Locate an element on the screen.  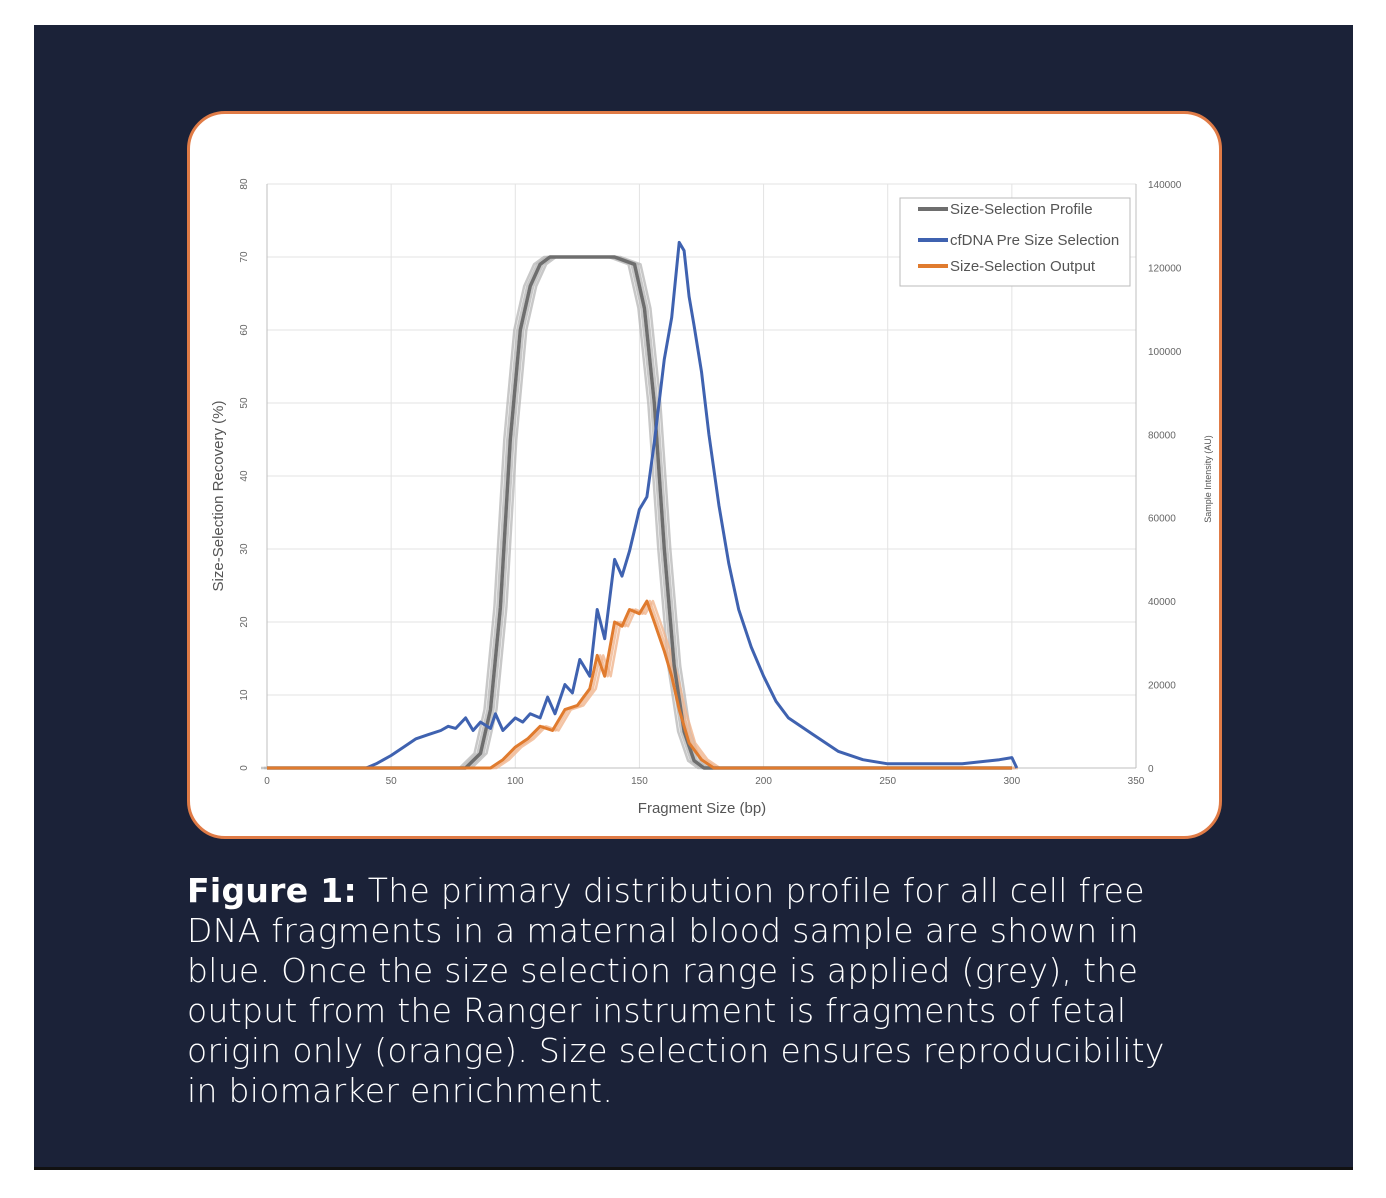
y-tick-label: 20 is located at coordinates (244, 622).